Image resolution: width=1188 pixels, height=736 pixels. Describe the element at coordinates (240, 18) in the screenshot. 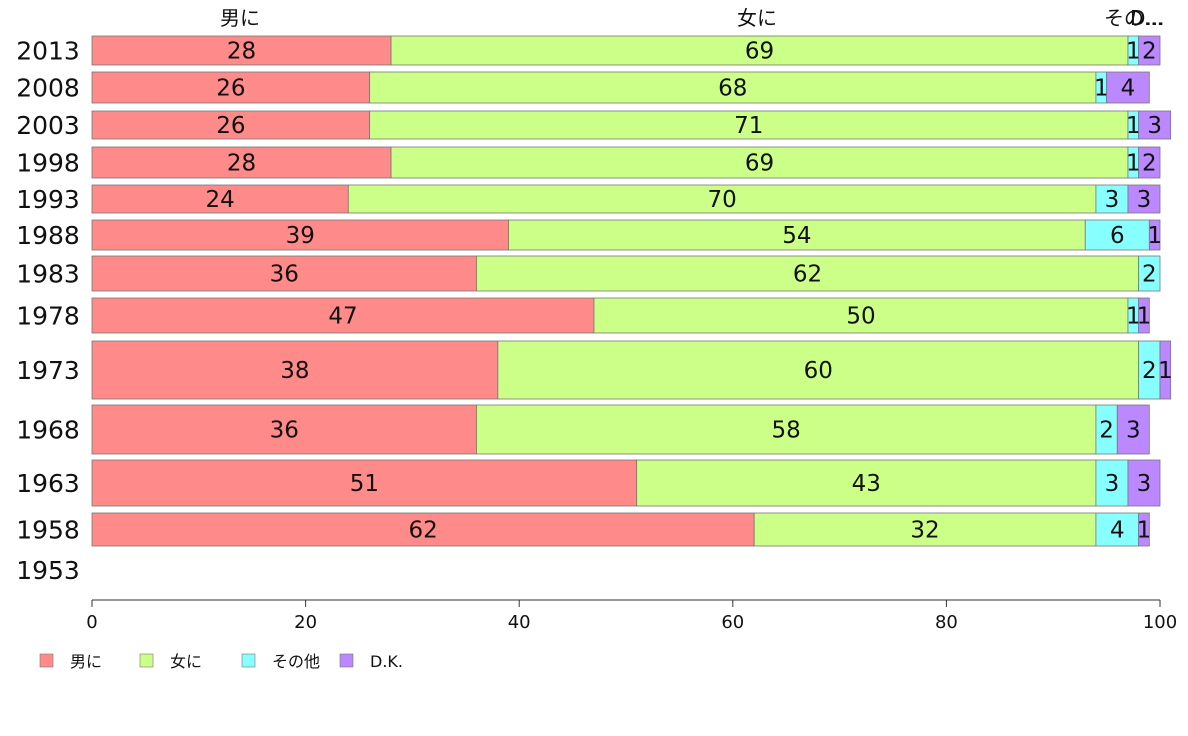

I see `top-label-0: 男に` at that location.